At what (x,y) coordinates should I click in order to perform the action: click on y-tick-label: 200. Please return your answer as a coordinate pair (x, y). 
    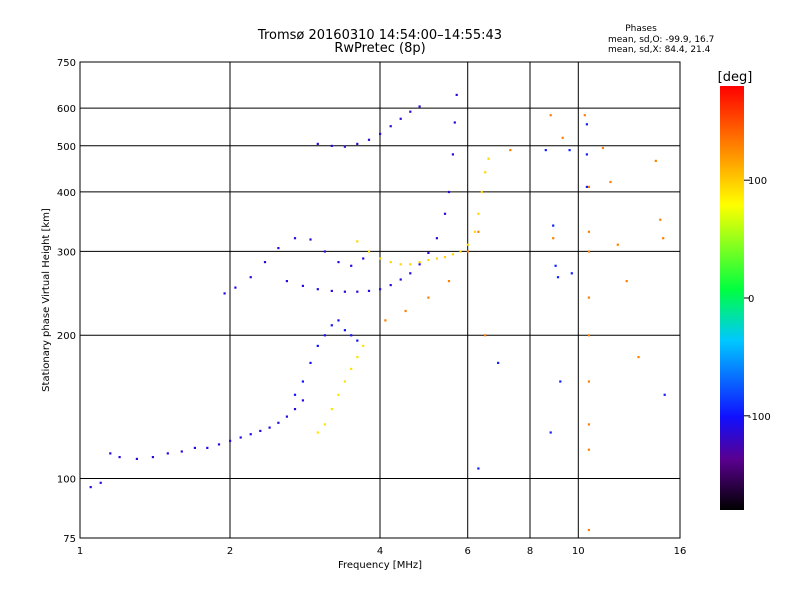
    Looking at the image, I should click on (66, 336).